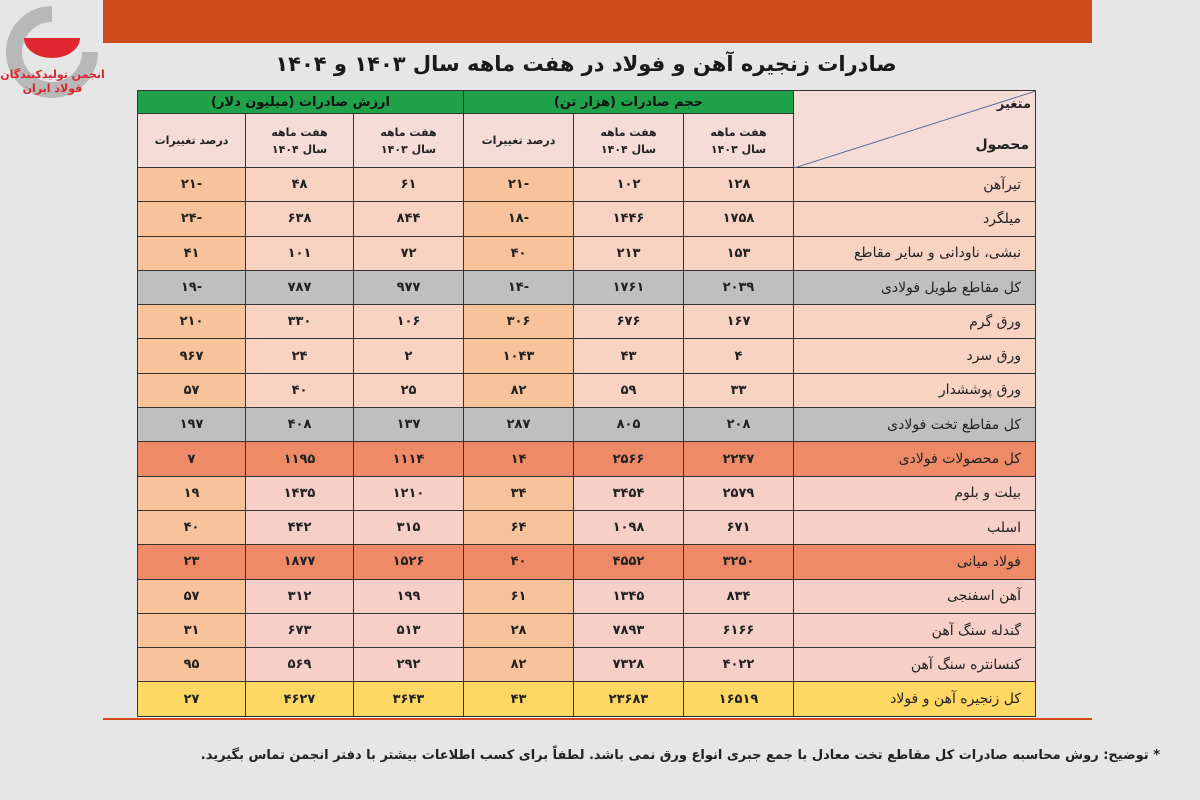 The width and height of the screenshot is (1200, 800). I want to click on value-1403-cell: ۱۹۹, so click(408, 596).